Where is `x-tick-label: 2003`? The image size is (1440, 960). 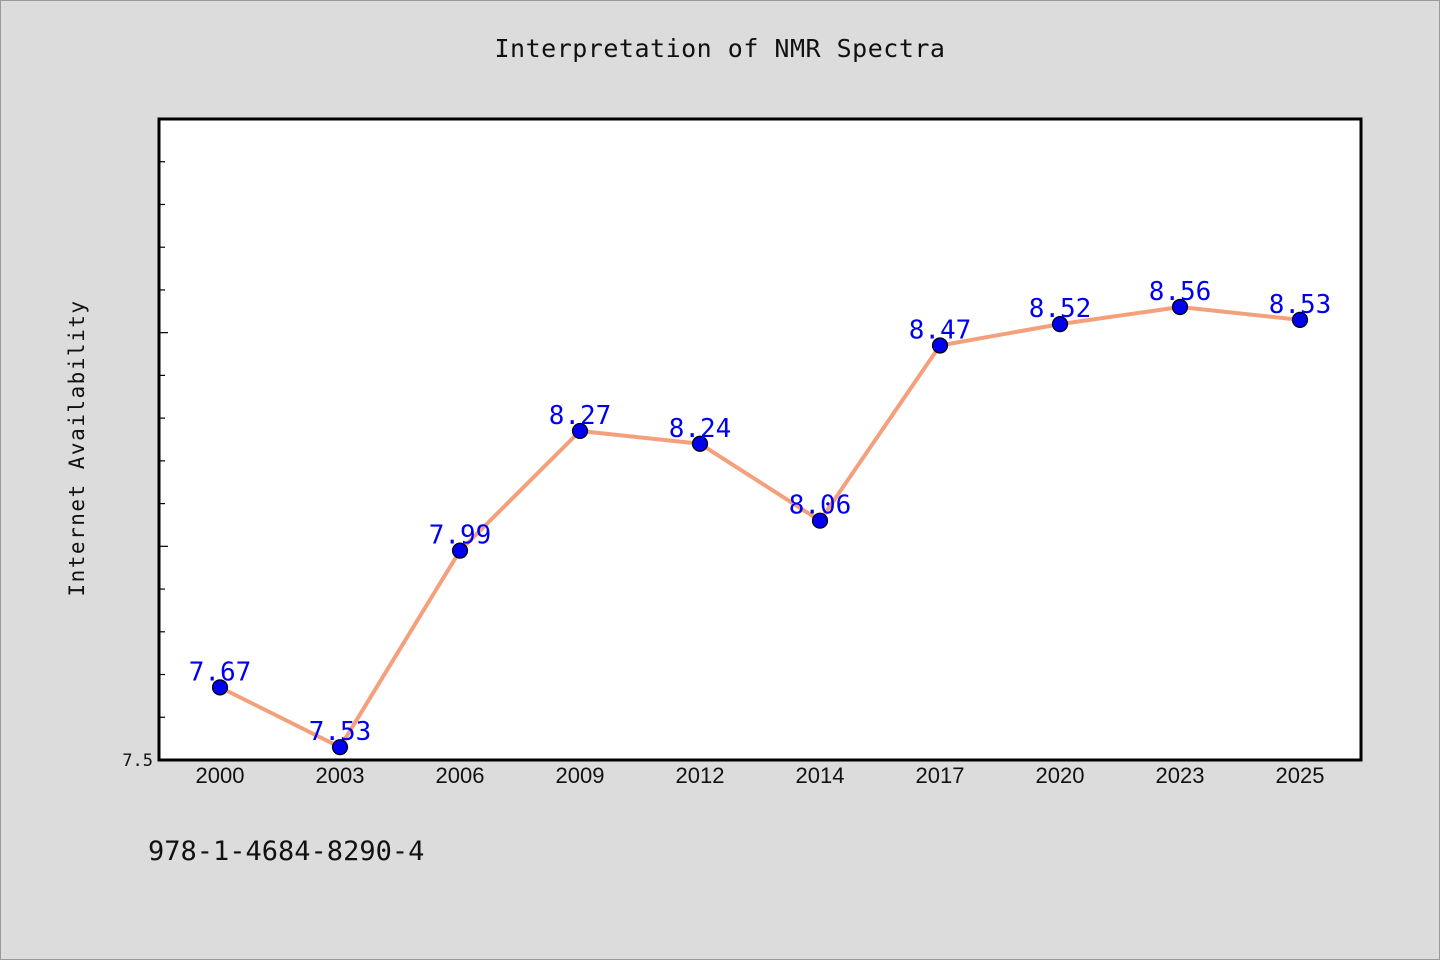 x-tick-label: 2003 is located at coordinates (340, 775).